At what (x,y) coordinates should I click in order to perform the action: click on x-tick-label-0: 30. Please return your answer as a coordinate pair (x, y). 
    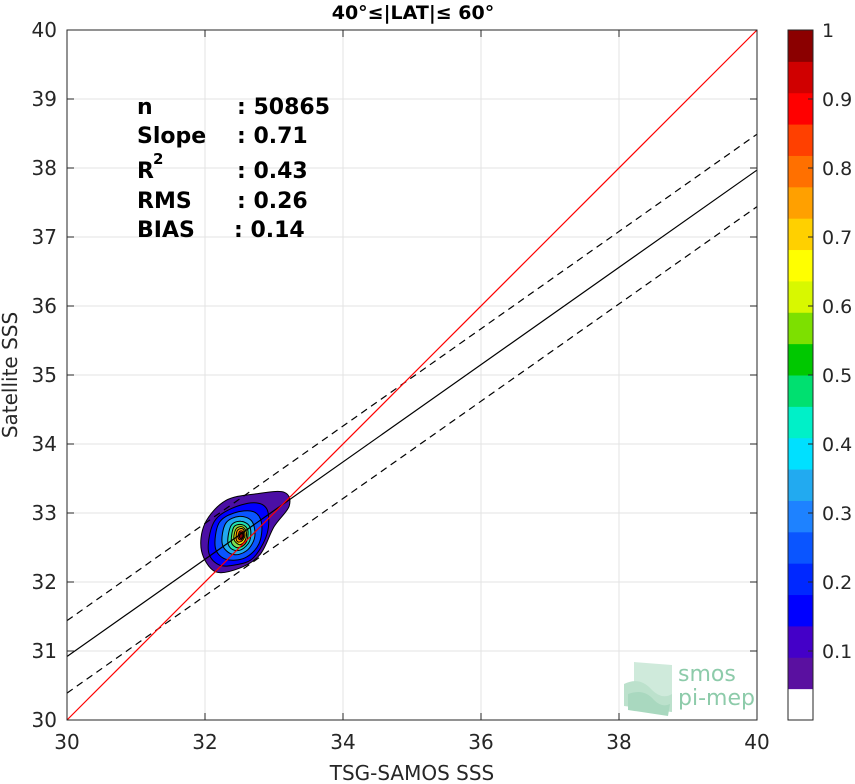
    Looking at the image, I should click on (66, 742).